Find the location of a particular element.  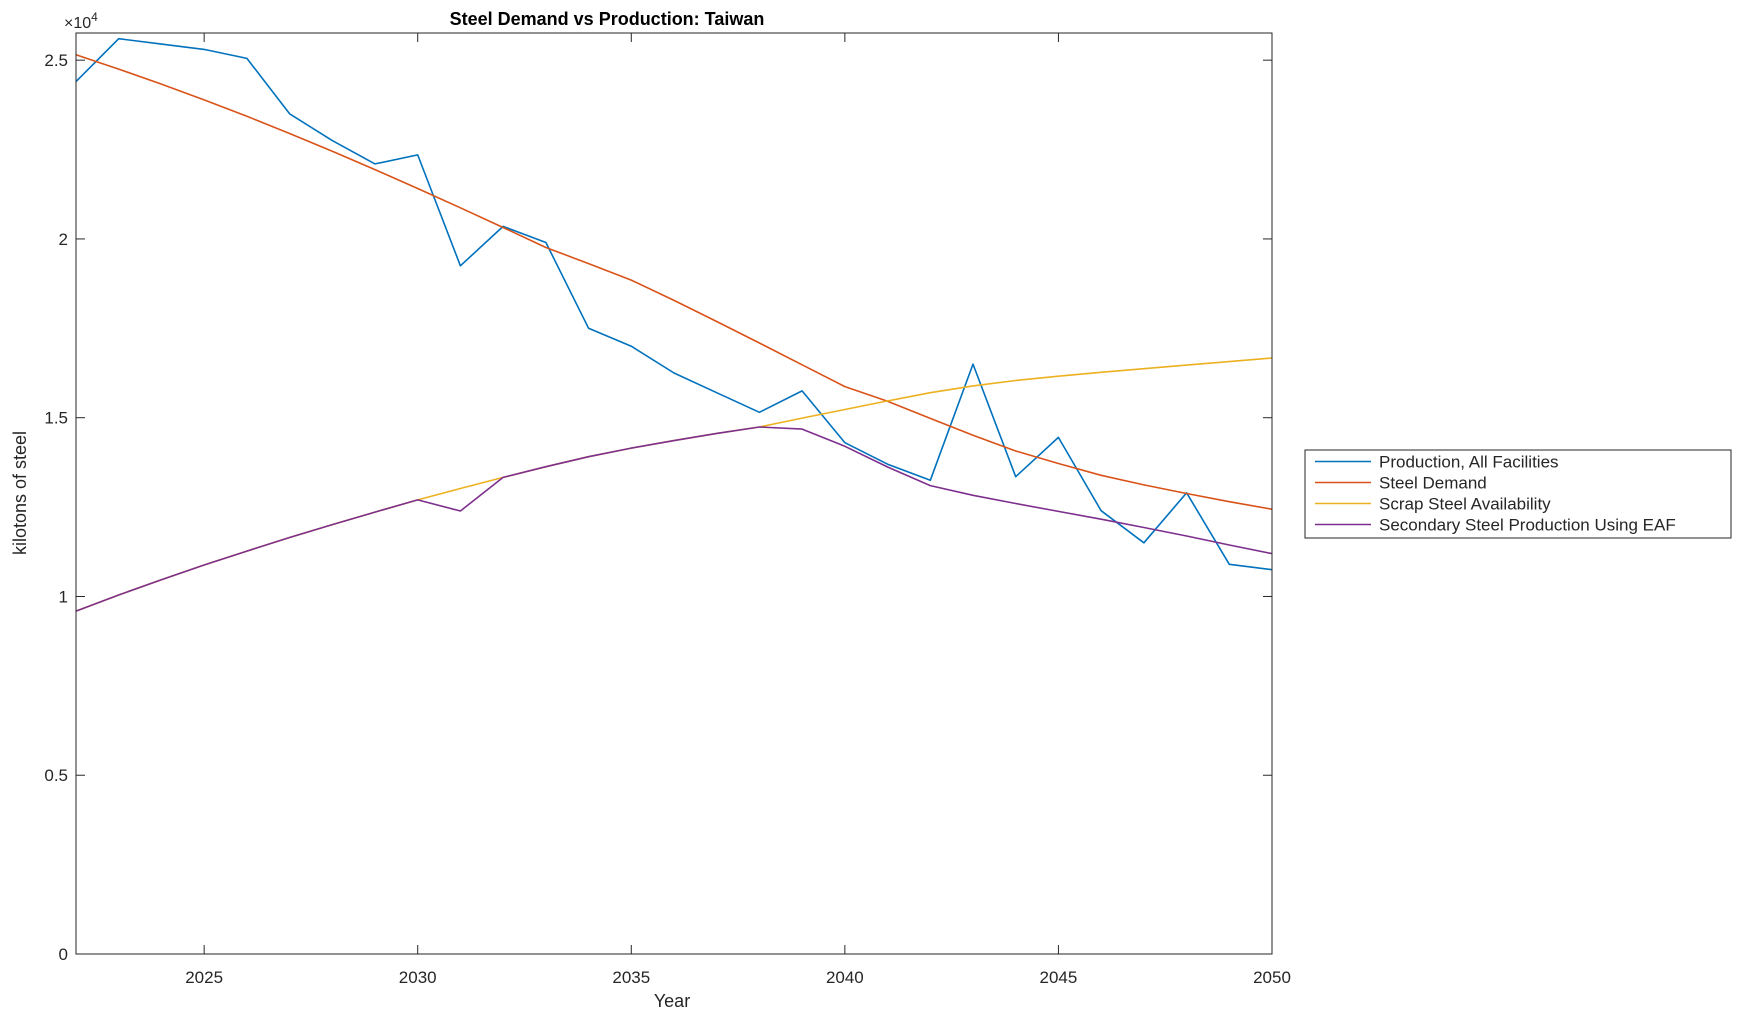

y-tick-label: 2.5 is located at coordinates (56, 60).